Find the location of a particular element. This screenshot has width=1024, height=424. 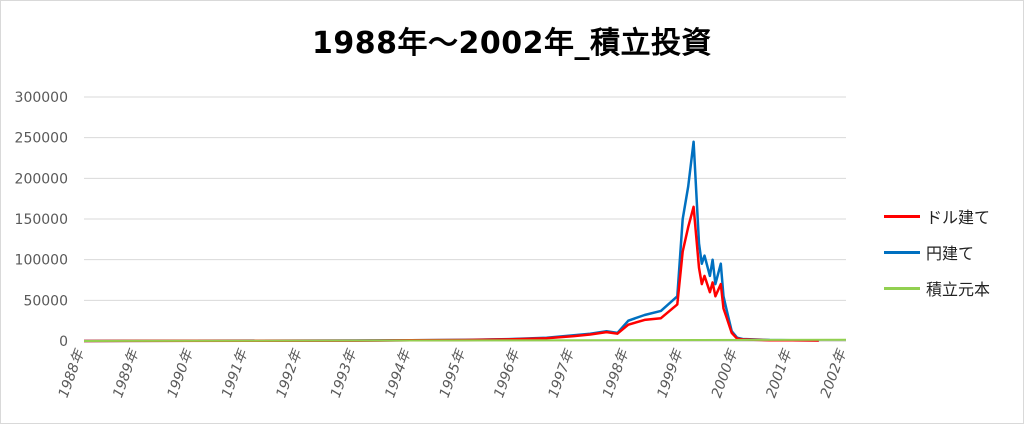

legend-item-jpy: 円建て is located at coordinates (954, 252).